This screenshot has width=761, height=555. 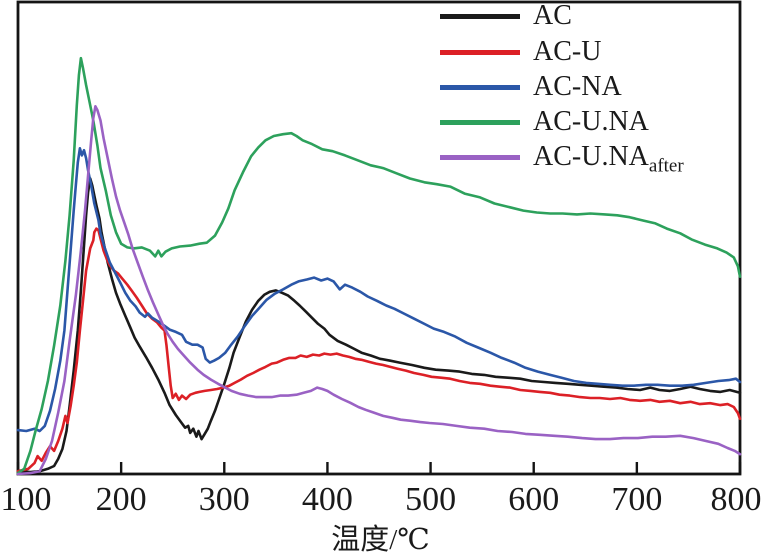 I want to click on x-tick-label: 300, so click(x=224, y=499).